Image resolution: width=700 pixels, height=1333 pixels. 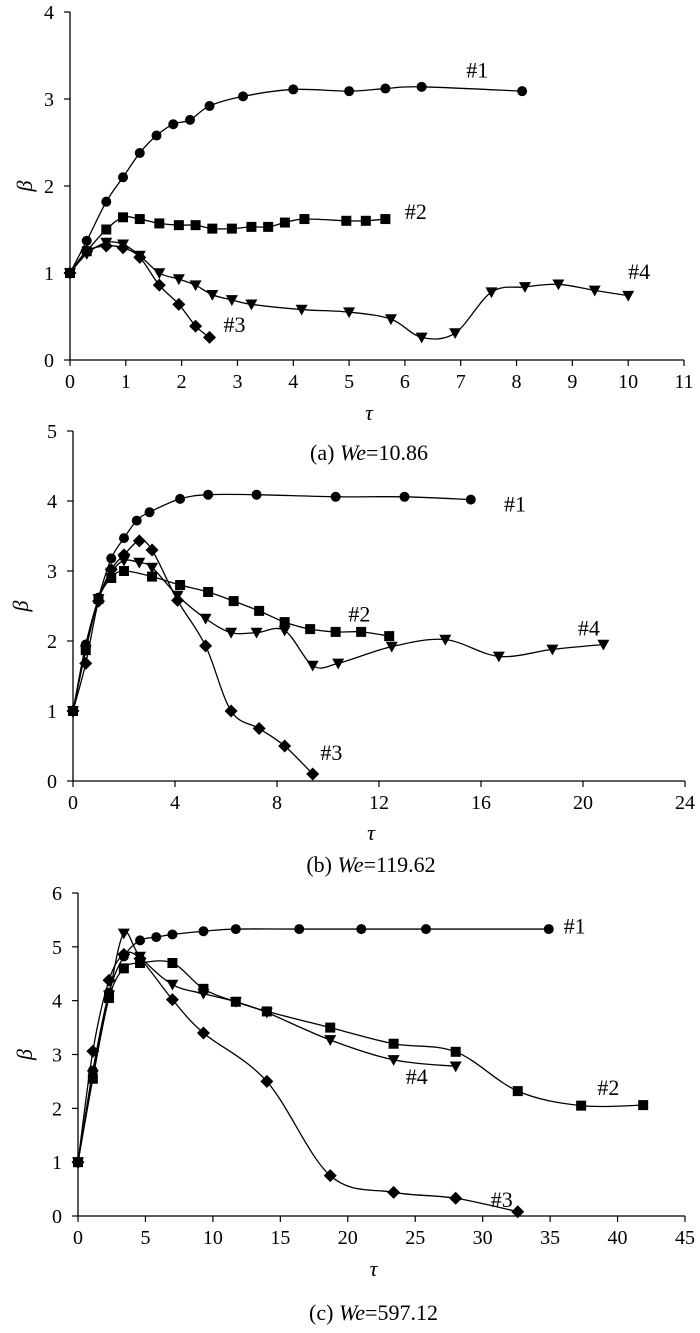 I want to click on y-tick-label: 0, so click(x=49, y=361).